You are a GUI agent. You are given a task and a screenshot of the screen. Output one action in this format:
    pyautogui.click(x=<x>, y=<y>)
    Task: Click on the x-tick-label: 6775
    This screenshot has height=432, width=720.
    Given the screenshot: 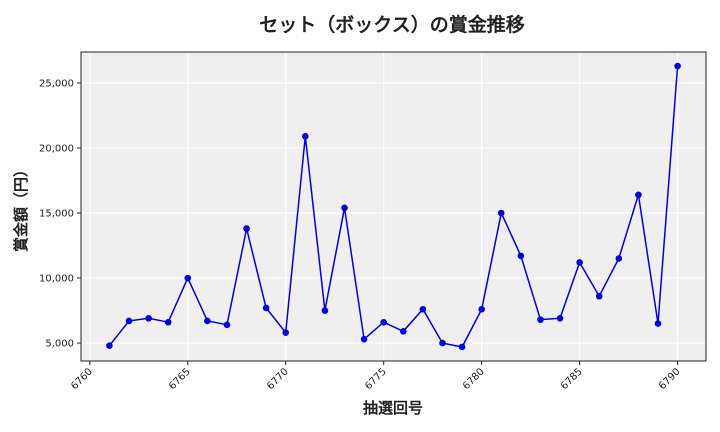 What is the action you would take?
    pyautogui.click(x=376, y=379)
    